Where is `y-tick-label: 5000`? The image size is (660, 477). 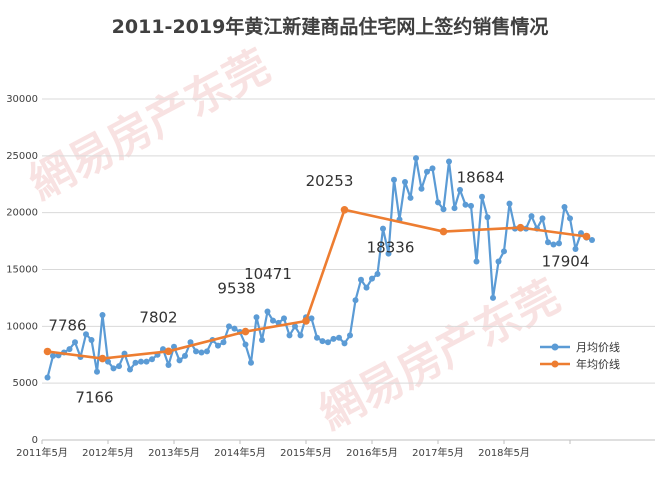 y-tick-label: 5000 is located at coordinates (25, 383).